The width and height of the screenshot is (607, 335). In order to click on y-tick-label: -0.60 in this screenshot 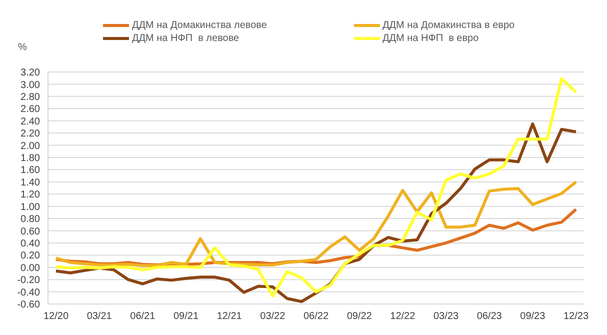, I will do `click(28, 305)`.